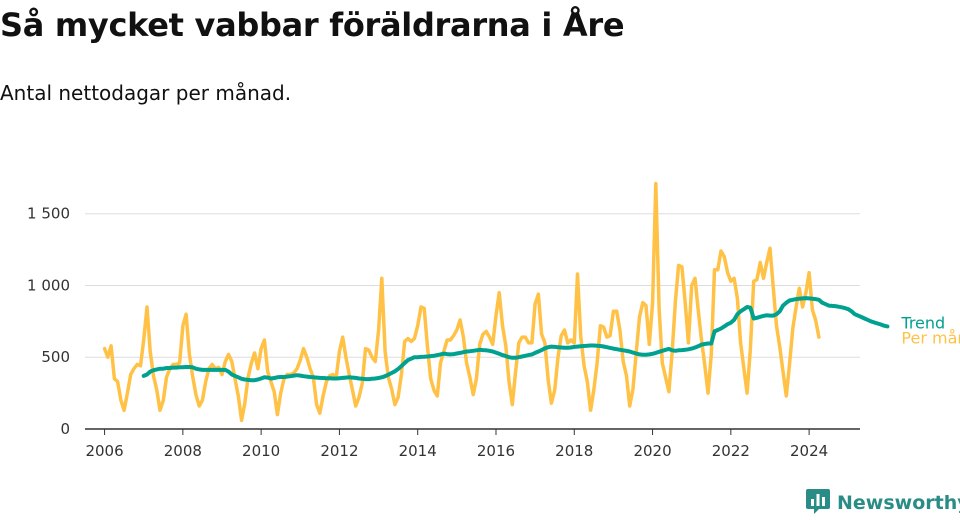 This screenshot has height=520, width=960. What do you see at coordinates (65, 429) in the screenshot?
I see `y-tick-label: 0` at bounding box center [65, 429].